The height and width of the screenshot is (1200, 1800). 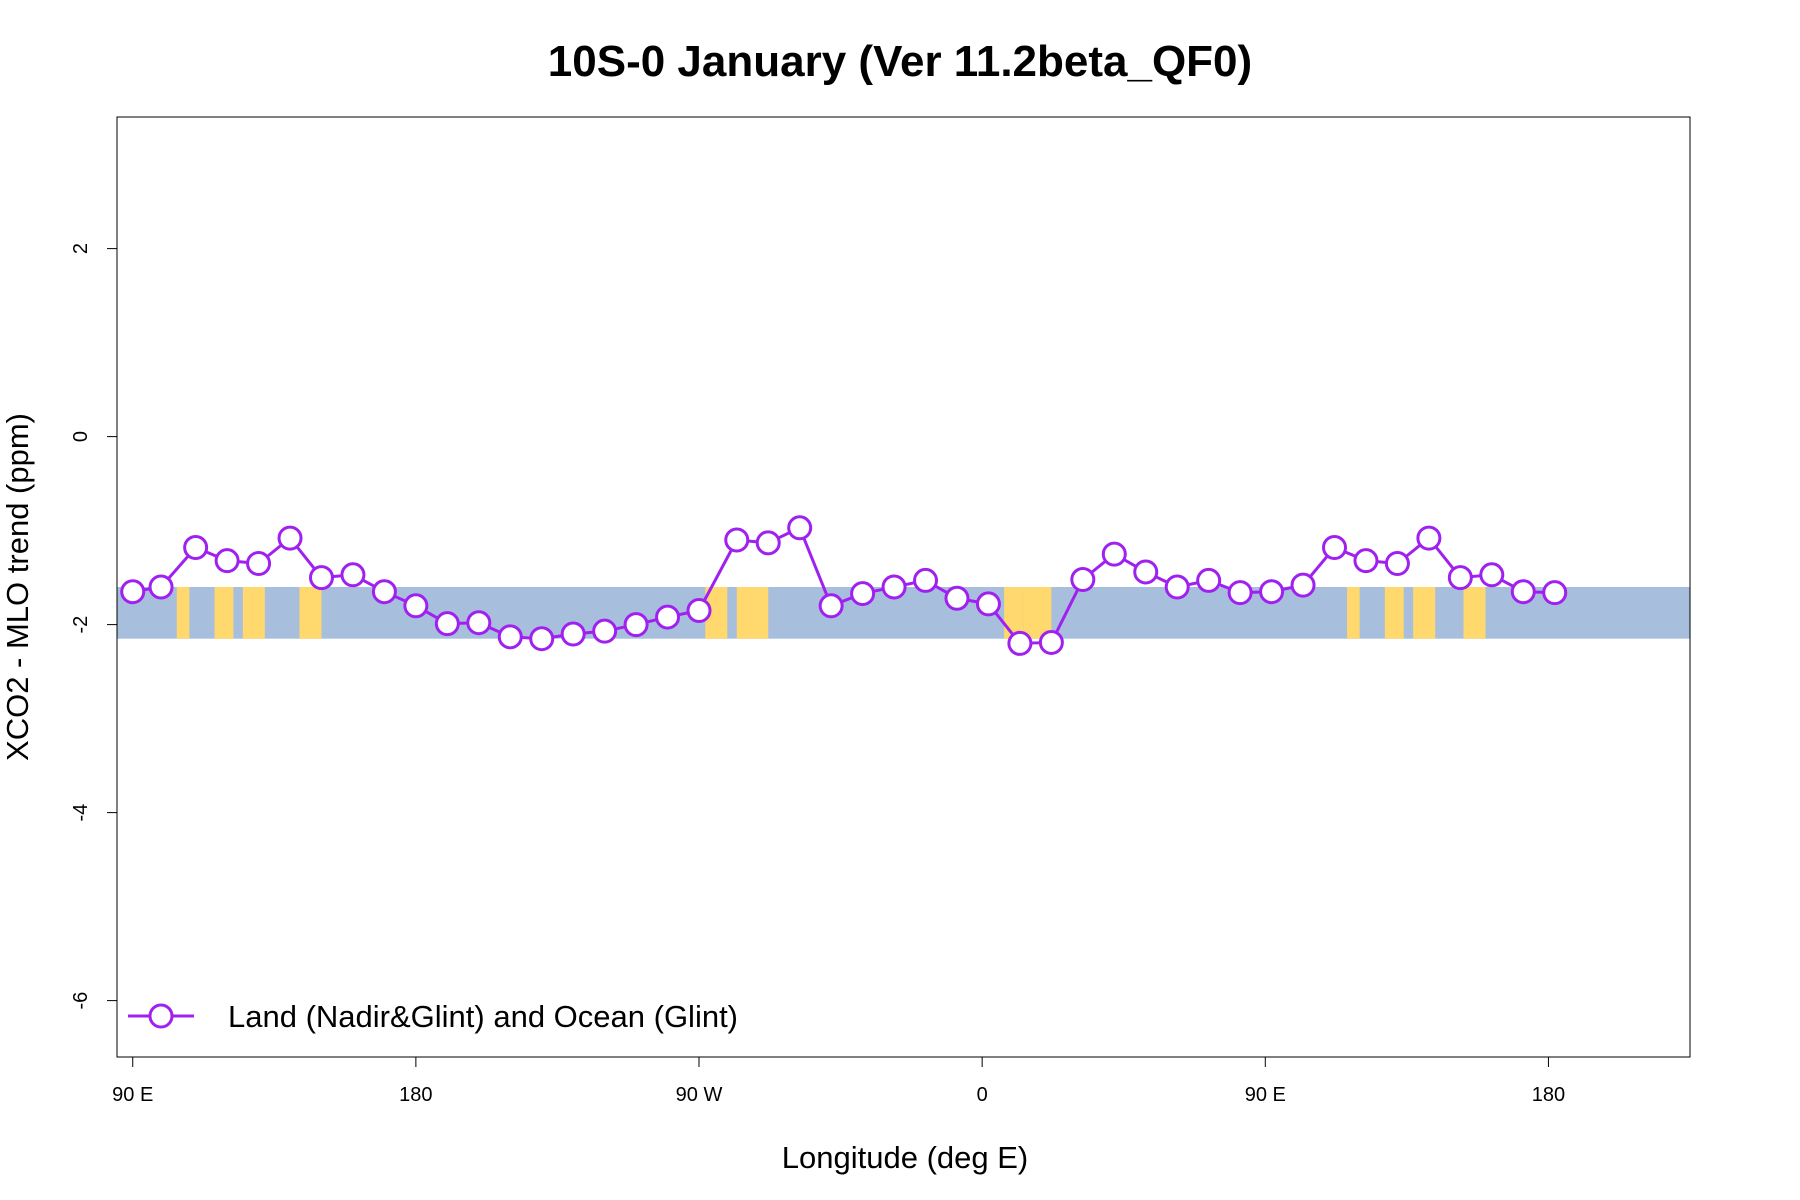 I want to click on x-axis-label: Longitude (deg E), so click(x=905, y=1157).